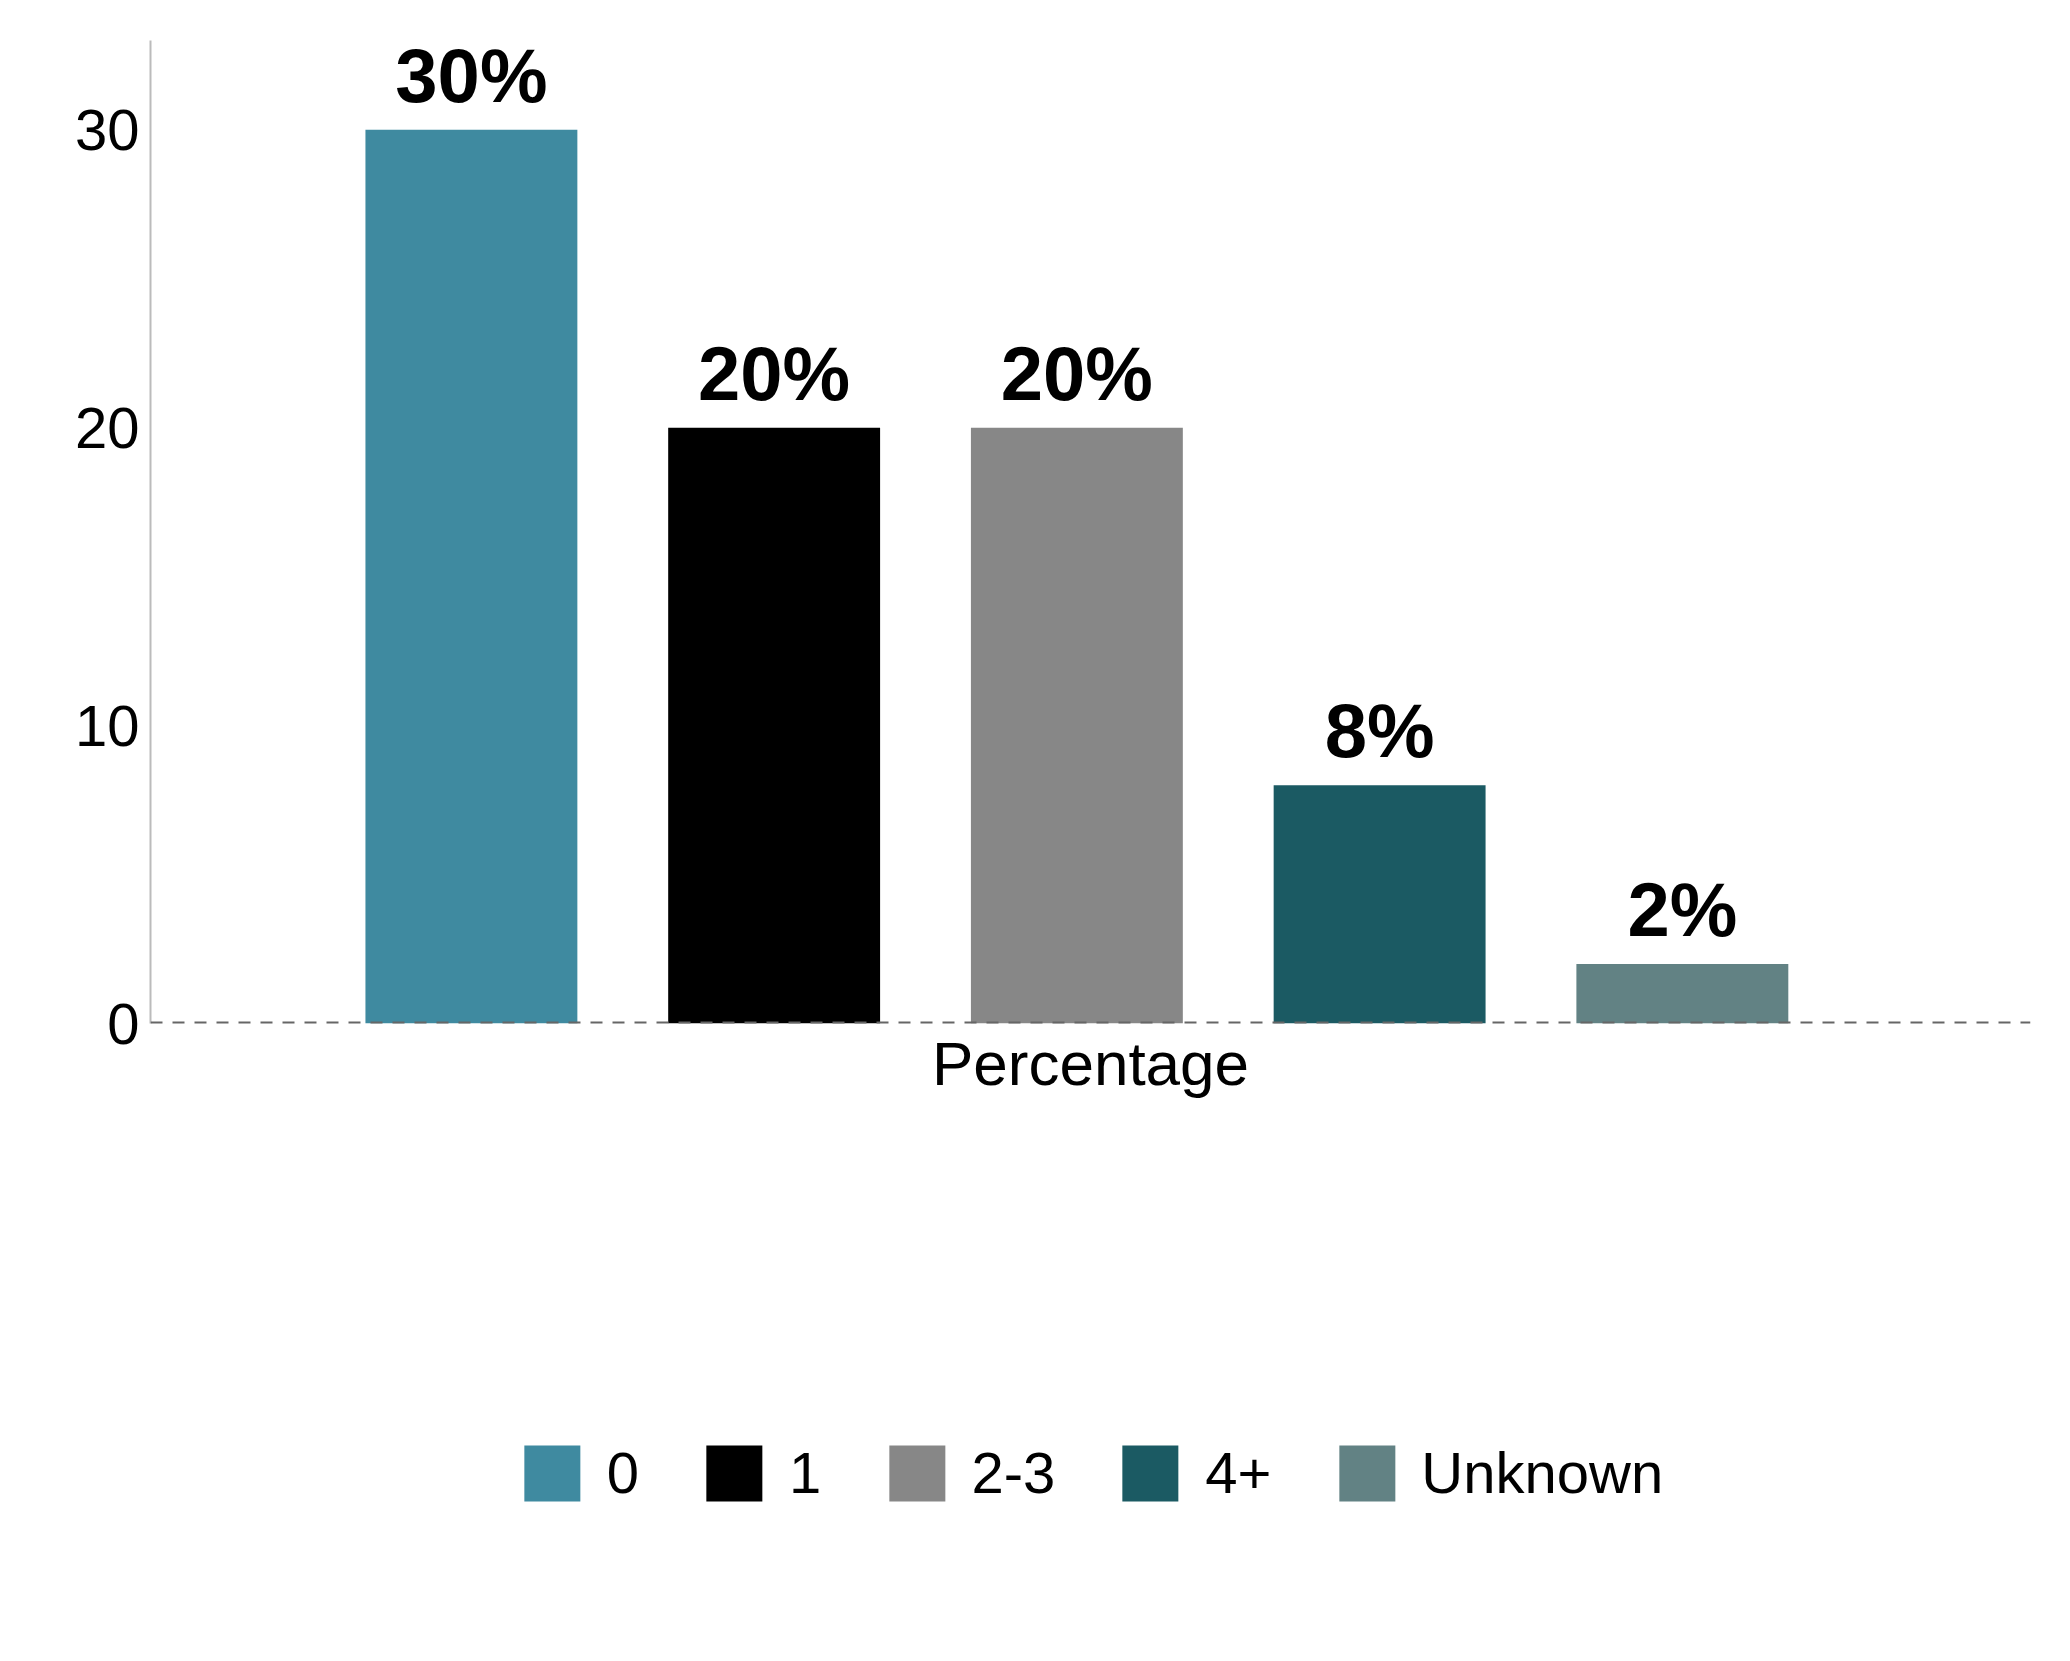  What do you see at coordinates (107, 427) in the screenshot?
I see `y-tick-label: 20` at bounding box center [107, 427].